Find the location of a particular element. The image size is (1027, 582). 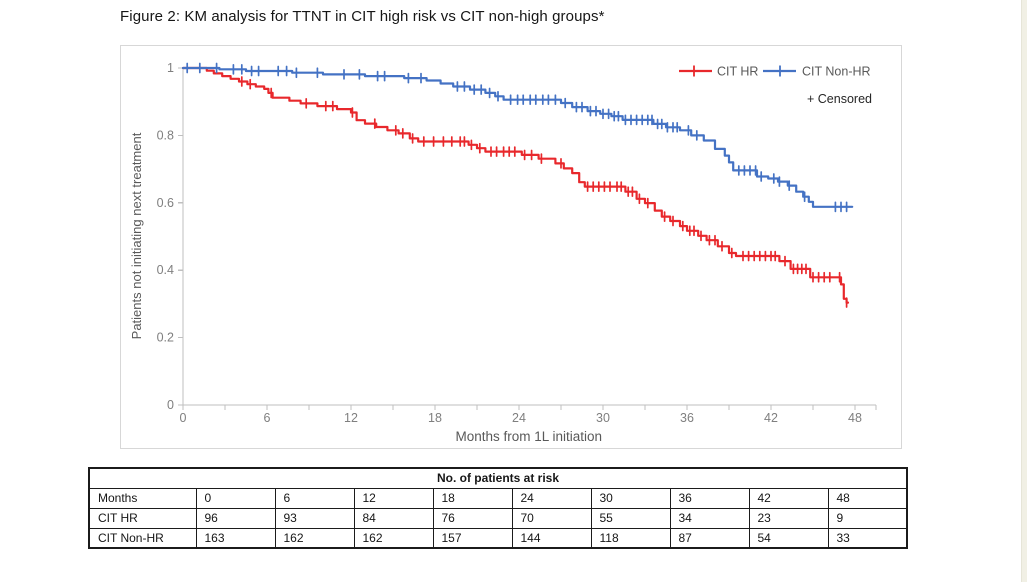

risk-table-month-col: 36 is located at coordinates (709, 498).